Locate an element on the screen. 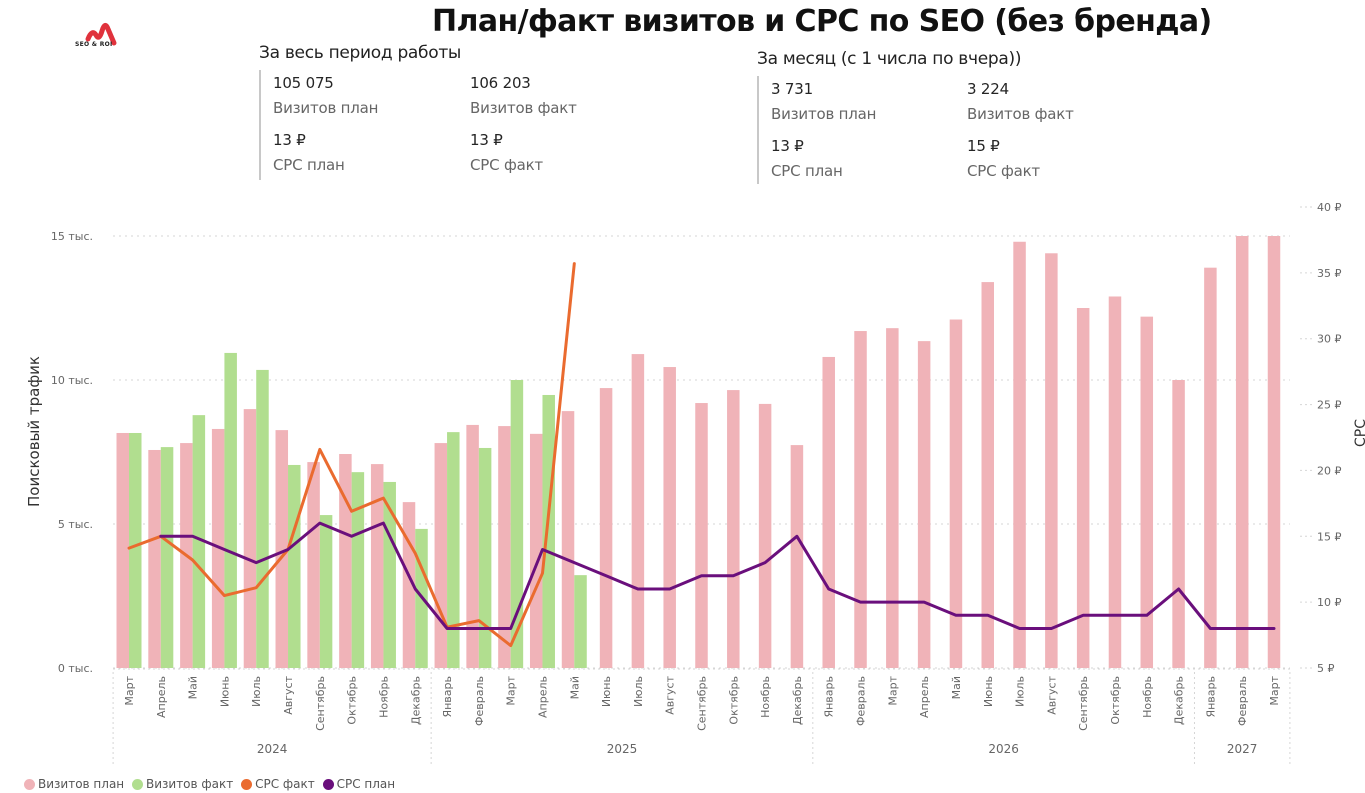 Image resolution: width=1365 pixels, height=793 pixels. legend-item-visits-plan: Визитов план is located at coordinates (74, 784).